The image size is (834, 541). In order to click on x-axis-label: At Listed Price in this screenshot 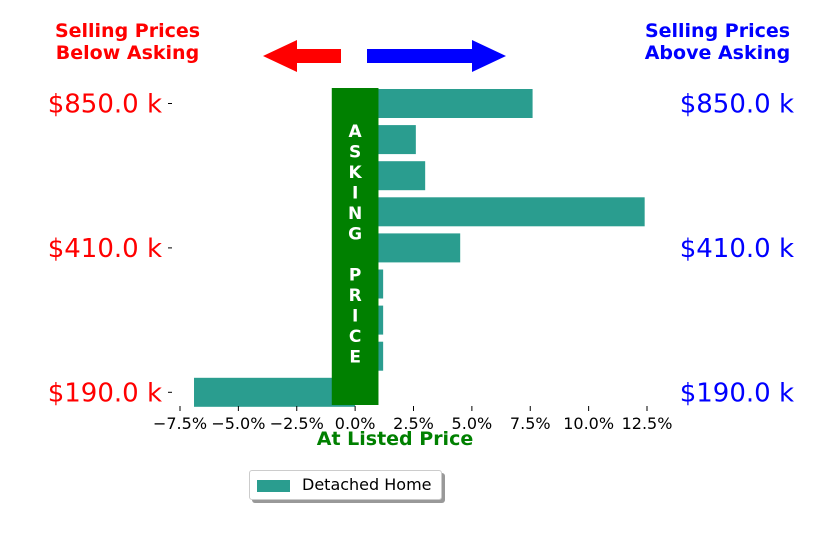, I will do `click(395, 439)`.